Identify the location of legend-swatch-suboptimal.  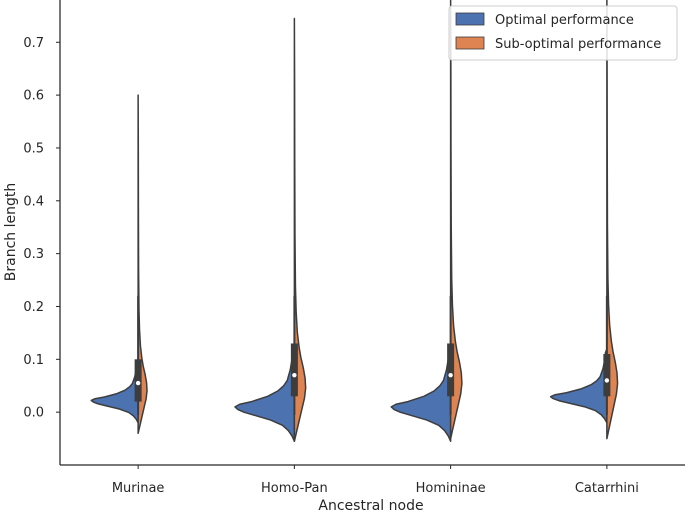
(470, 43).